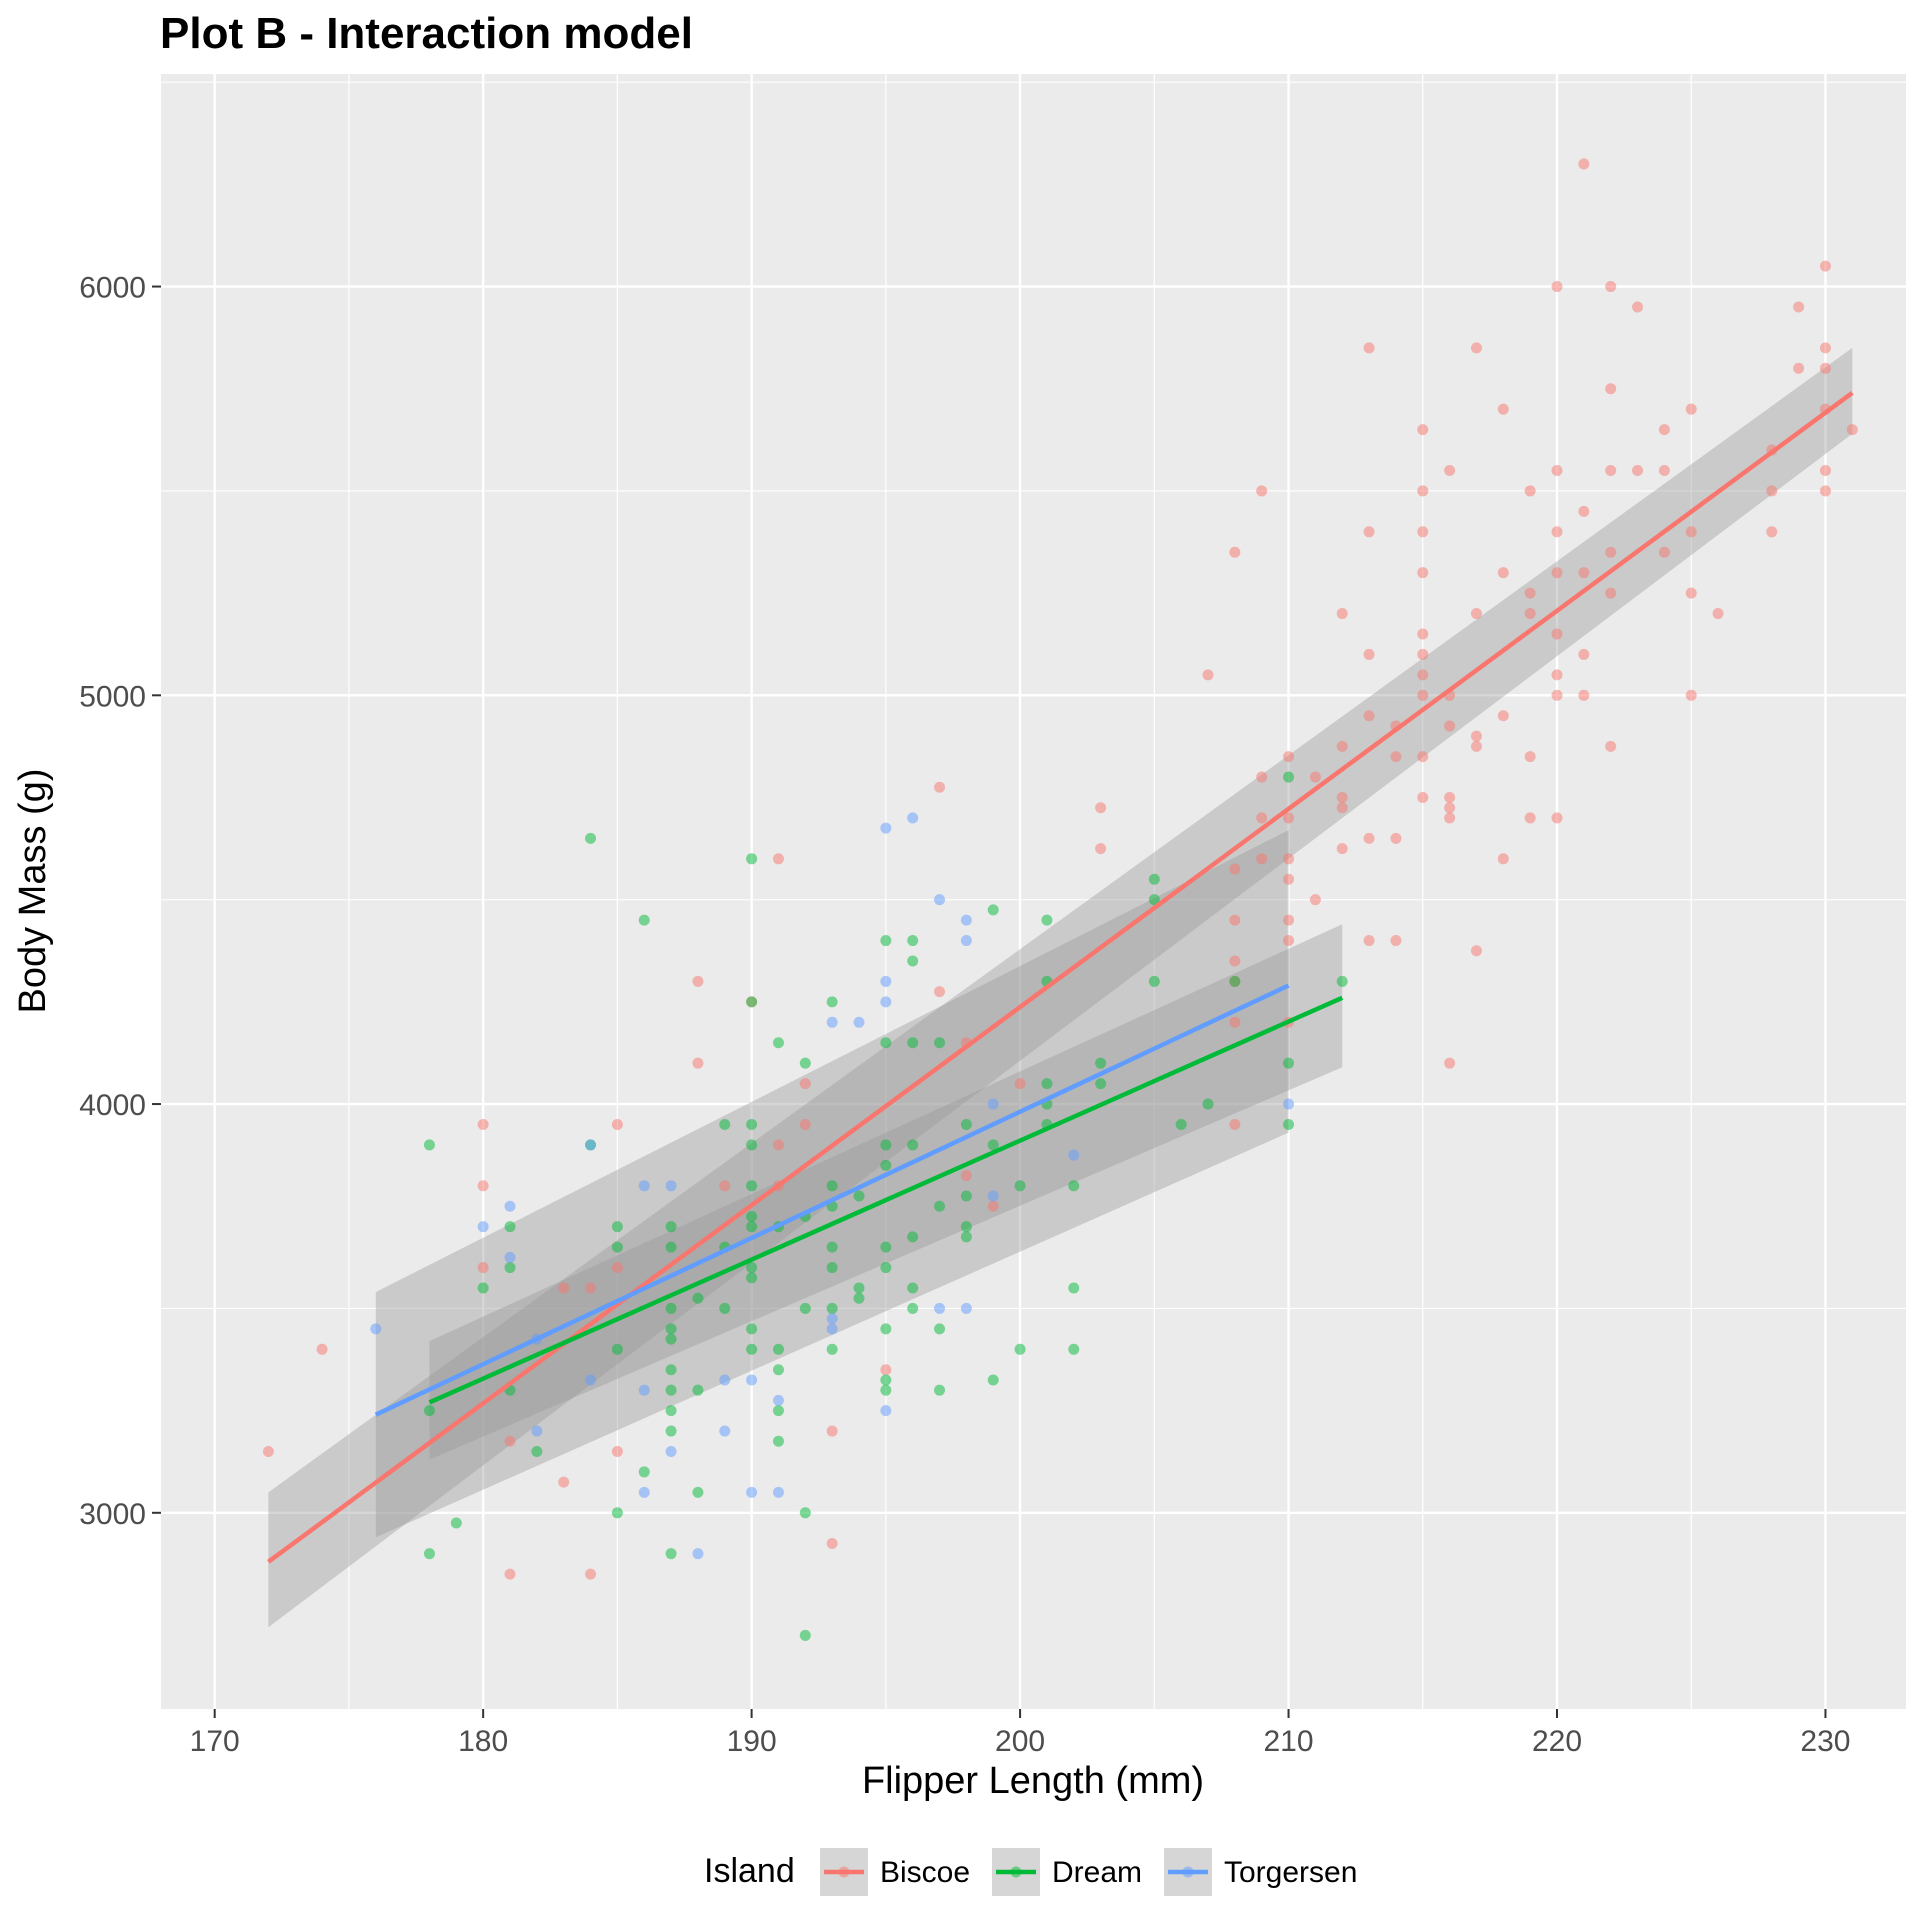 The image size is (1920, 1920). What do you see at coordinates (752, 1741) in the screenshot?
I see `x-tick-label: 190` at bounding box center [752, 1741].